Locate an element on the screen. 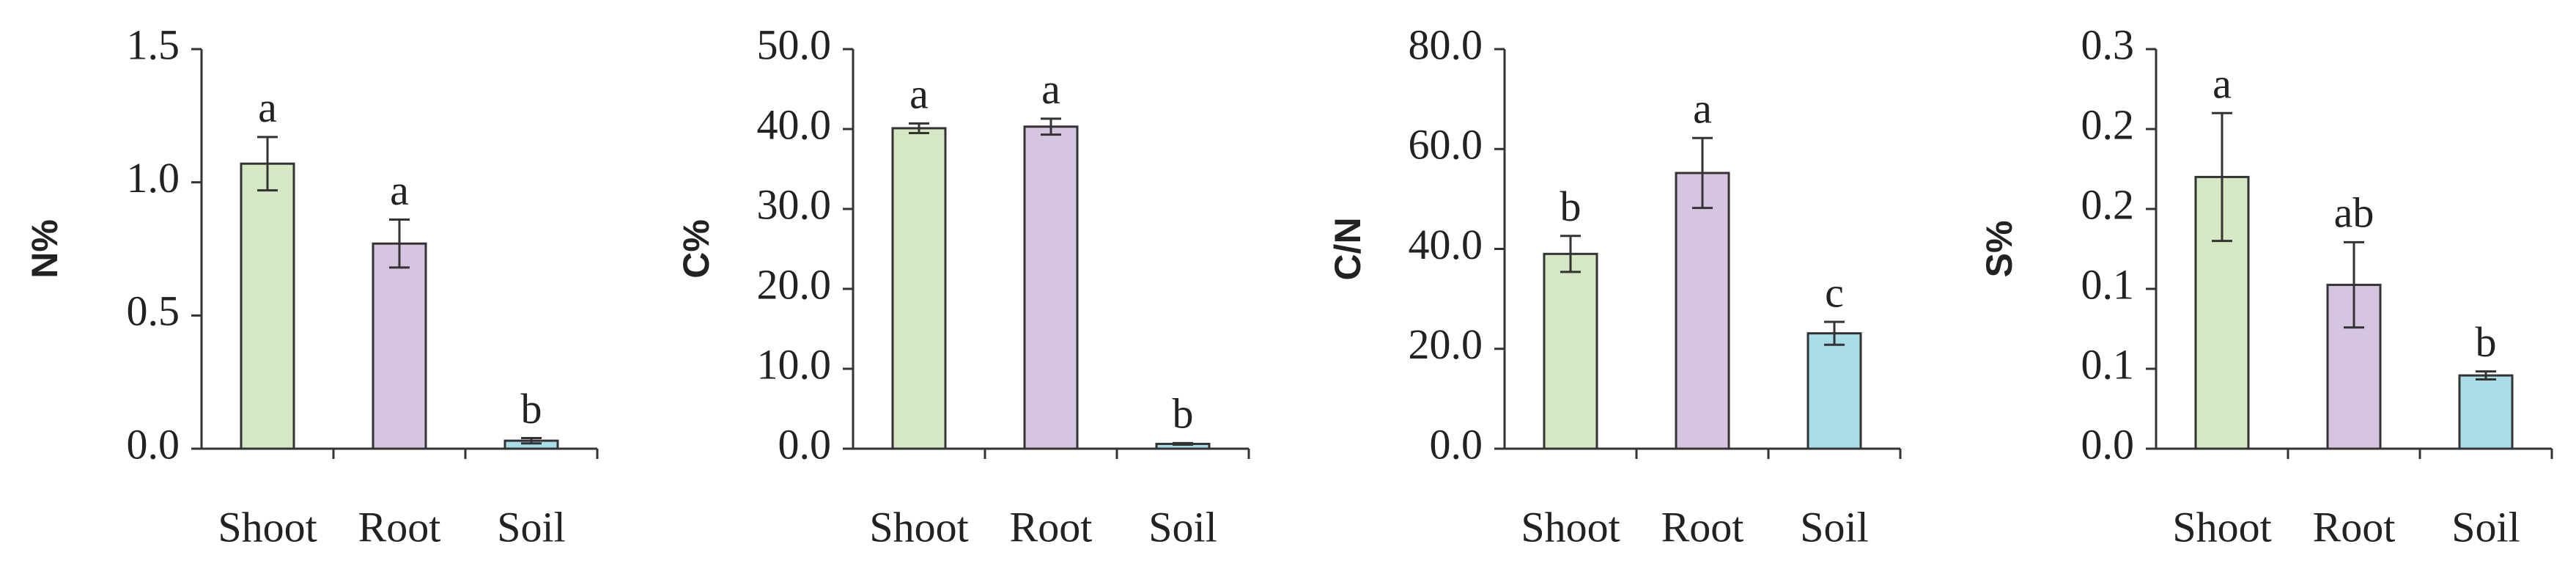 This screenshot has height=577, width=2576. y-axis-label: C% is located at coordinates (696, 249).